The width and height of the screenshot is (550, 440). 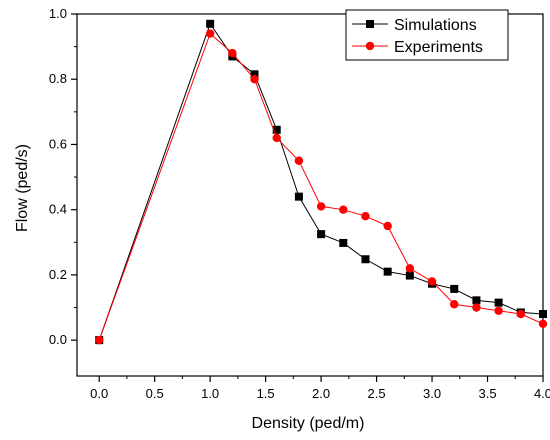 I want to click on y-tick-label: 0.4, so click(x=58, y=209).